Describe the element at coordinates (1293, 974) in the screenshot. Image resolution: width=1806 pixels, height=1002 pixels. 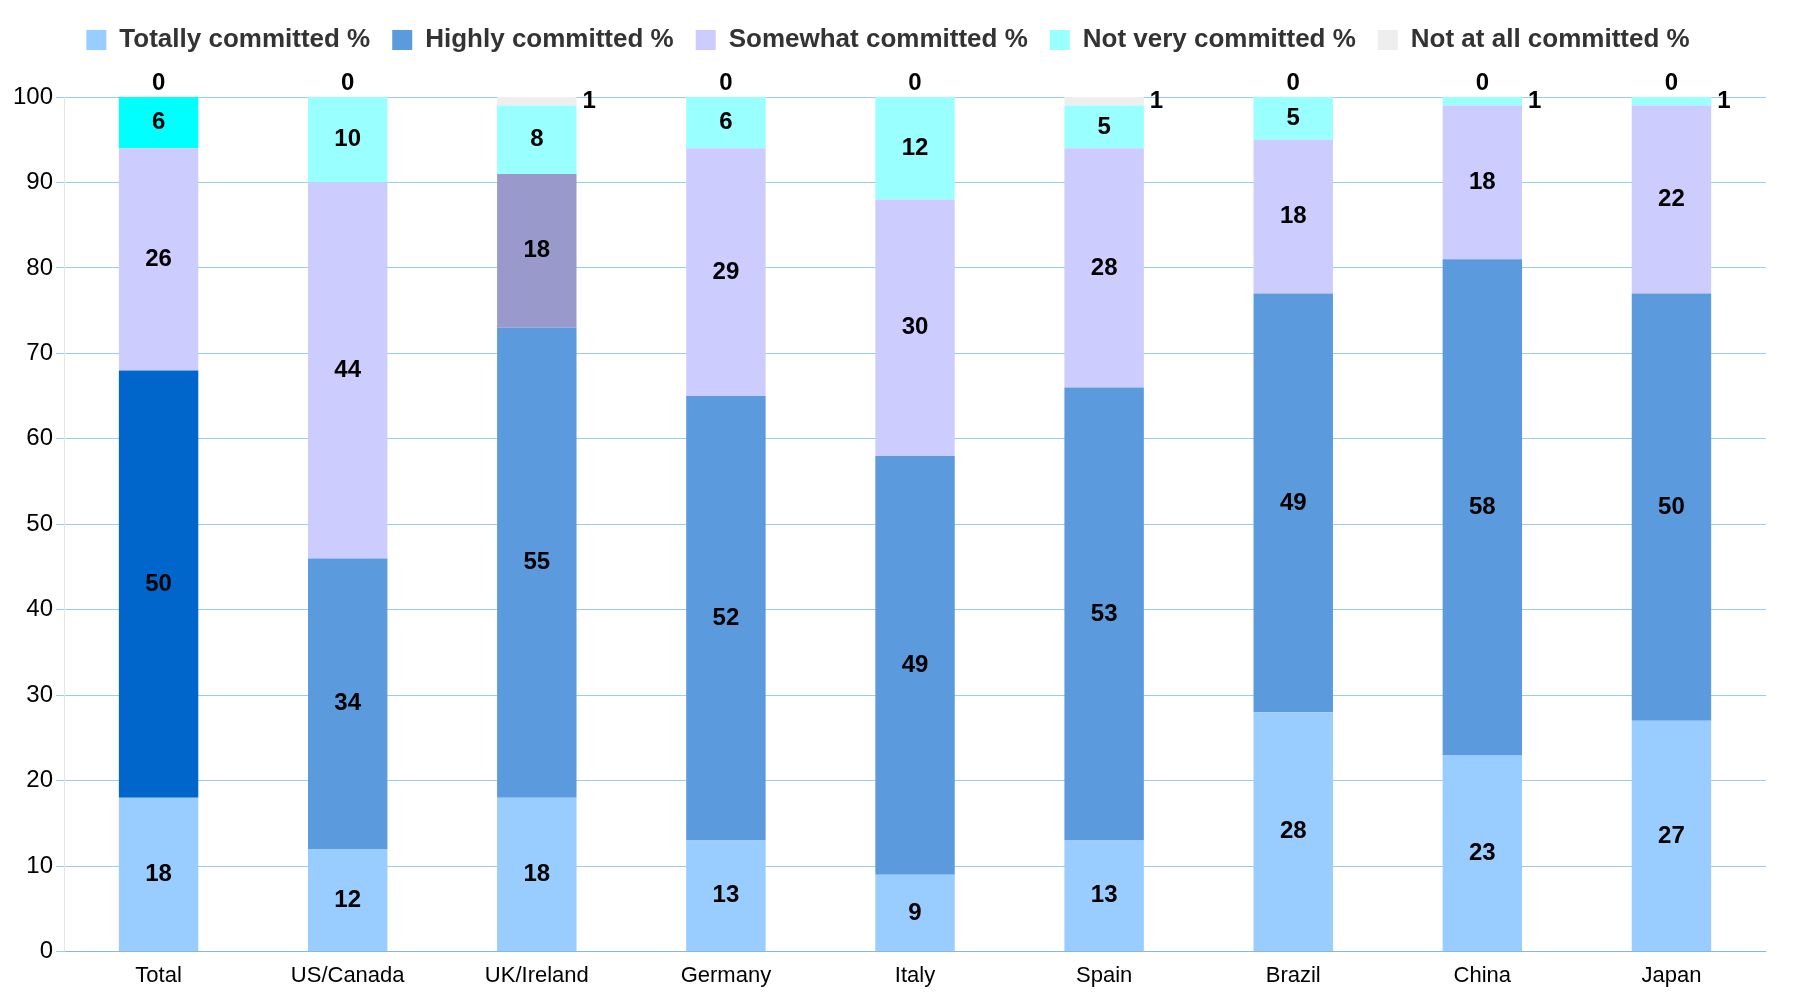
I see `x-tick-label: Brazil` at that location.